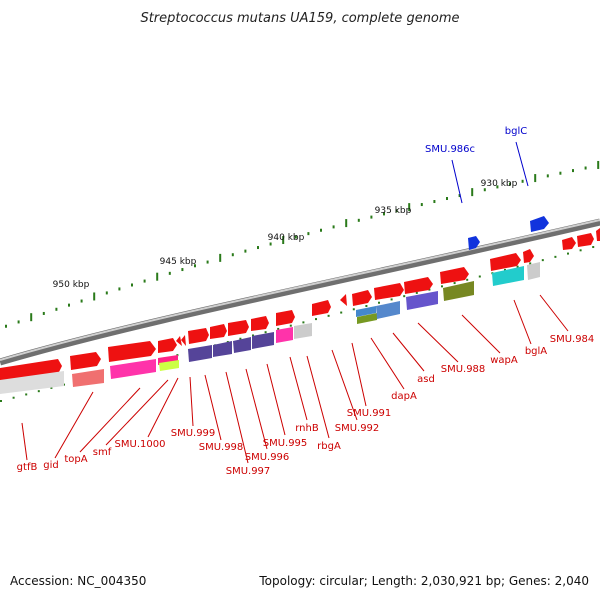 This screenshot has height=600, width=600. Describe the element at coordinates (193, 433) in the screenshot. I see `gene-label: SMU.999` at that location.